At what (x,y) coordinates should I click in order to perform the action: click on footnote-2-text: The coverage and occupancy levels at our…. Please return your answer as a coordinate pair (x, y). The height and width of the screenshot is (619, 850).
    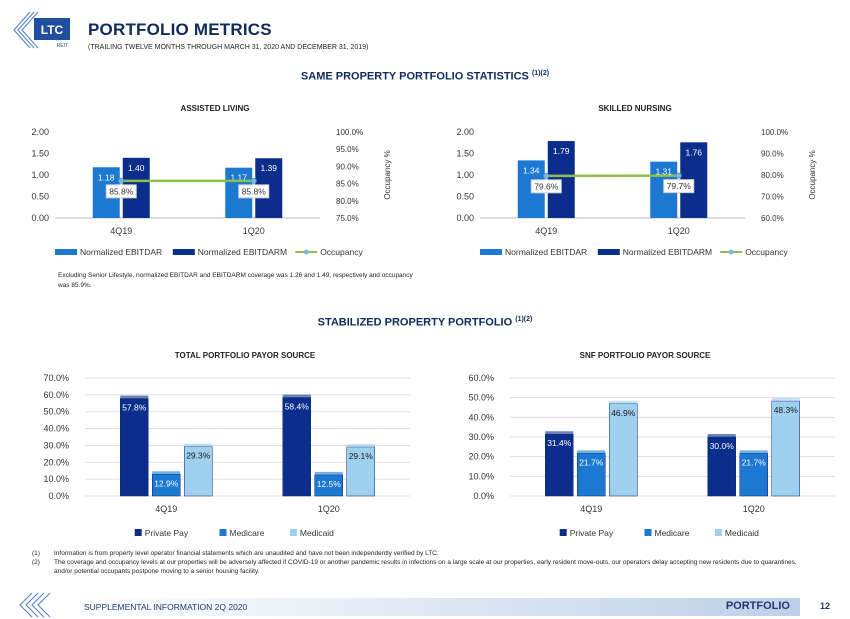
    Looking at the image, I should click on (425, 567).